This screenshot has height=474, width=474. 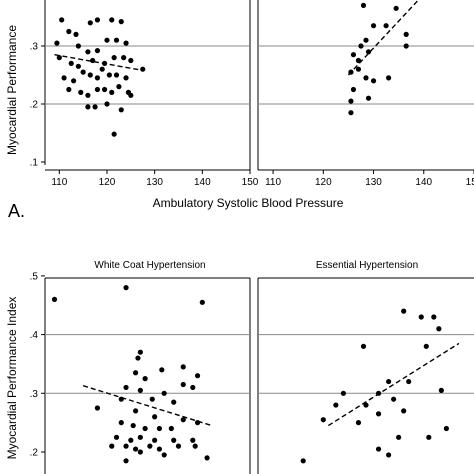 I want to click on y-tick-label-0-2: .3, so click(x=34, y=47).